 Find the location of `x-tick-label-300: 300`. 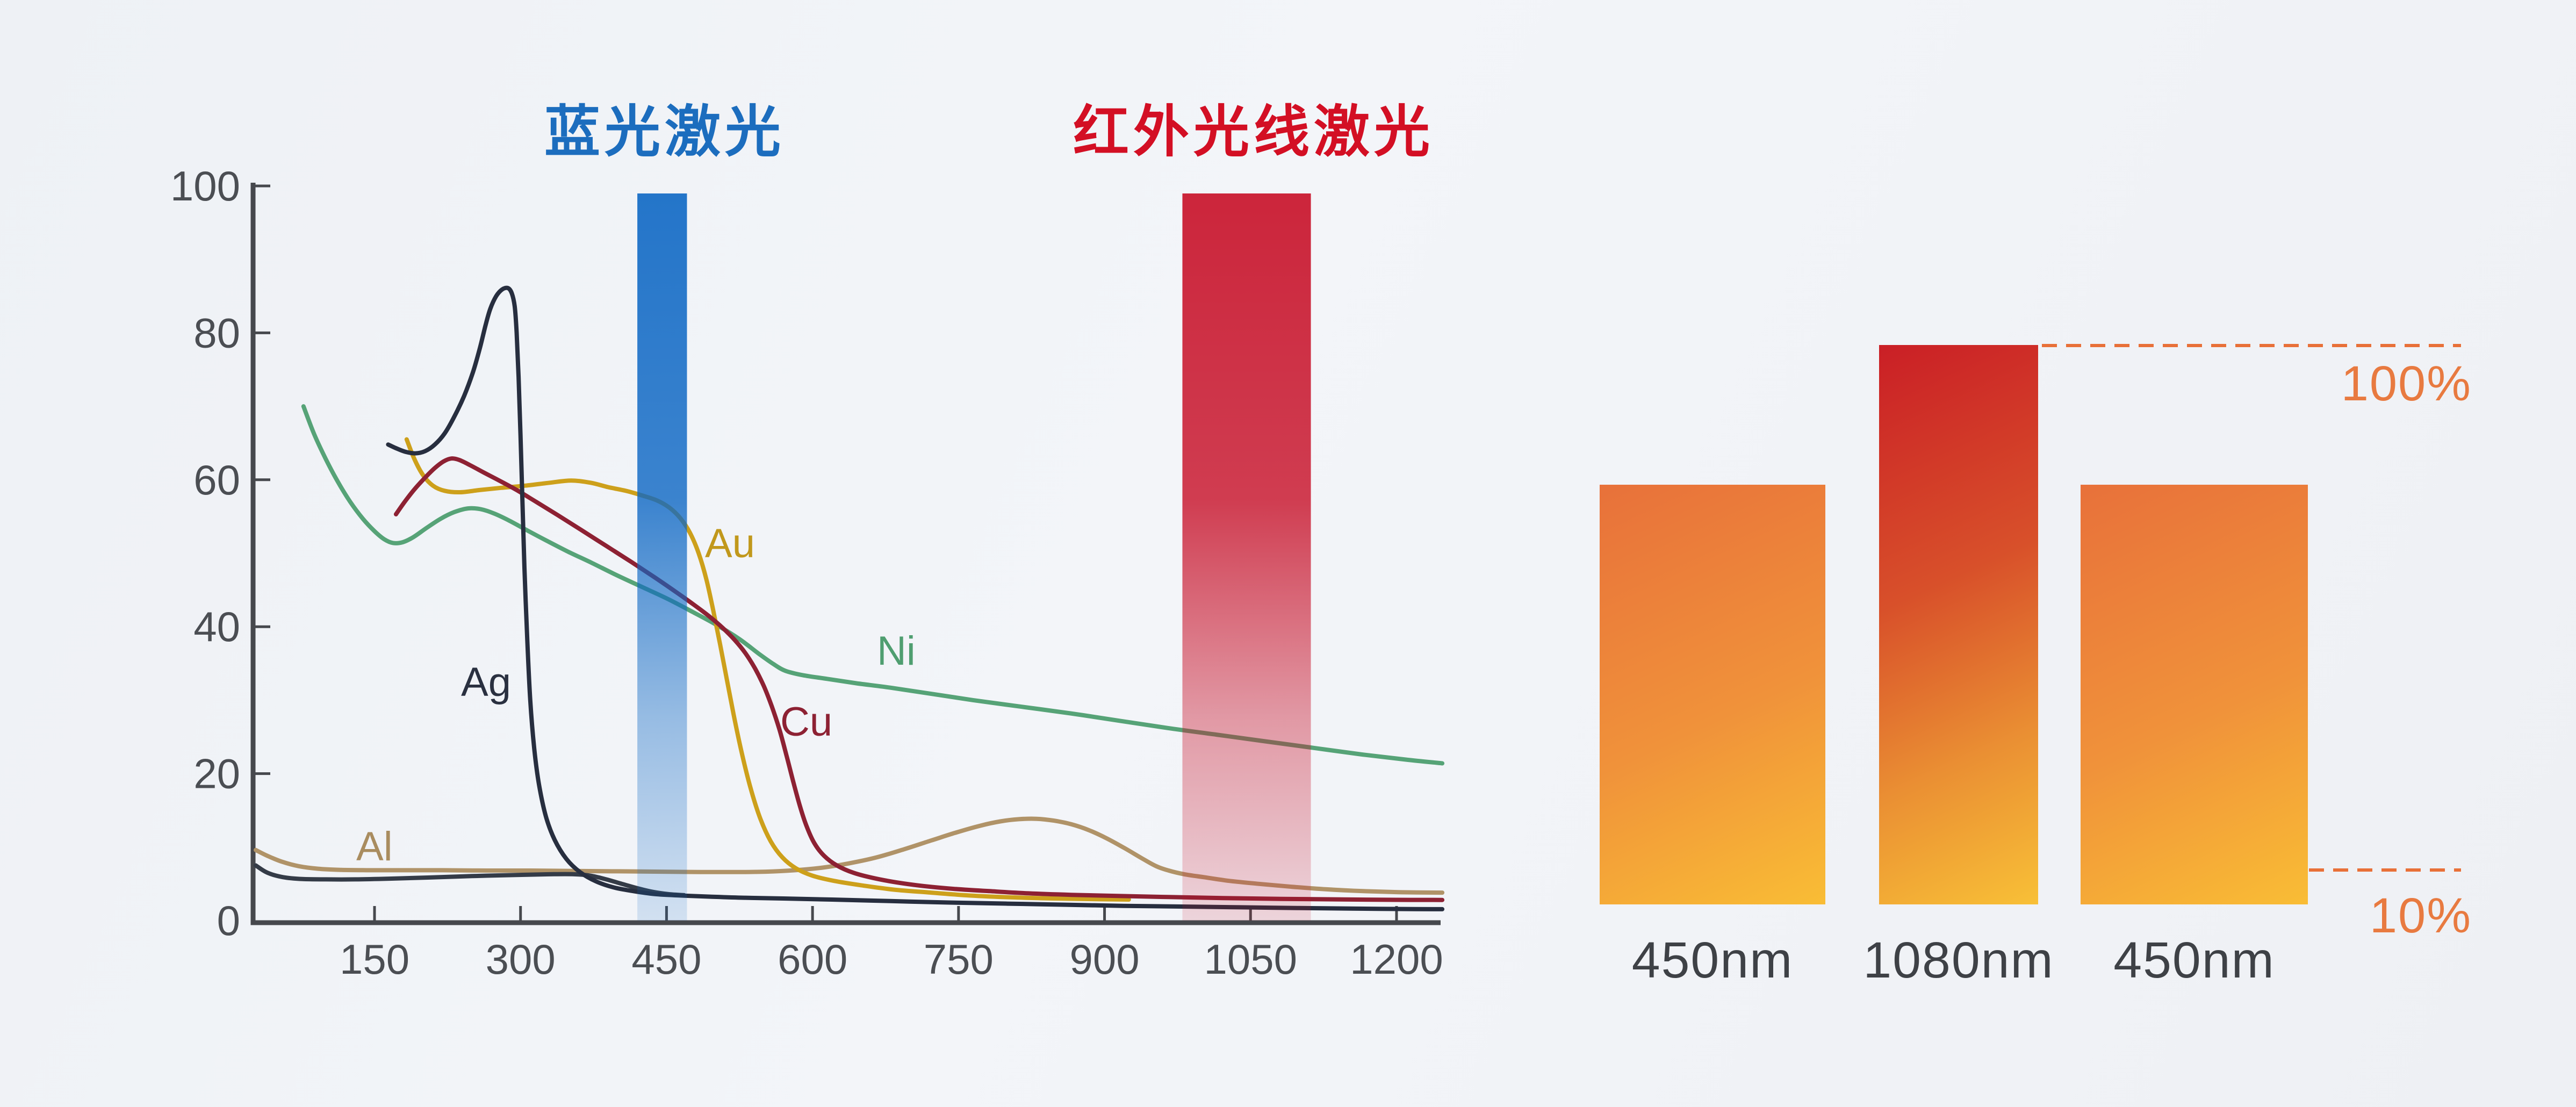

x-tick-label-300: 300 is located at coordinates (521, 960).